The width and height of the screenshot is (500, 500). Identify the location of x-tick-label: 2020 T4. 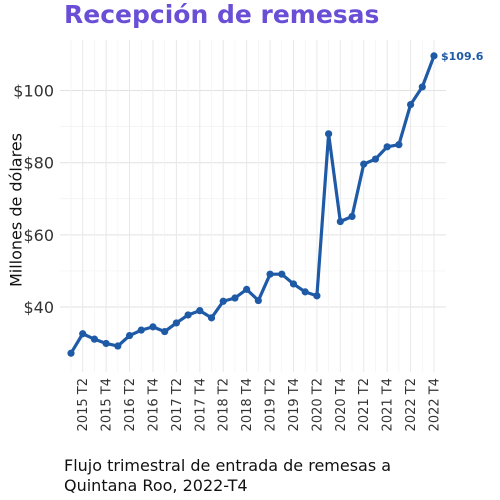
(341, 404).